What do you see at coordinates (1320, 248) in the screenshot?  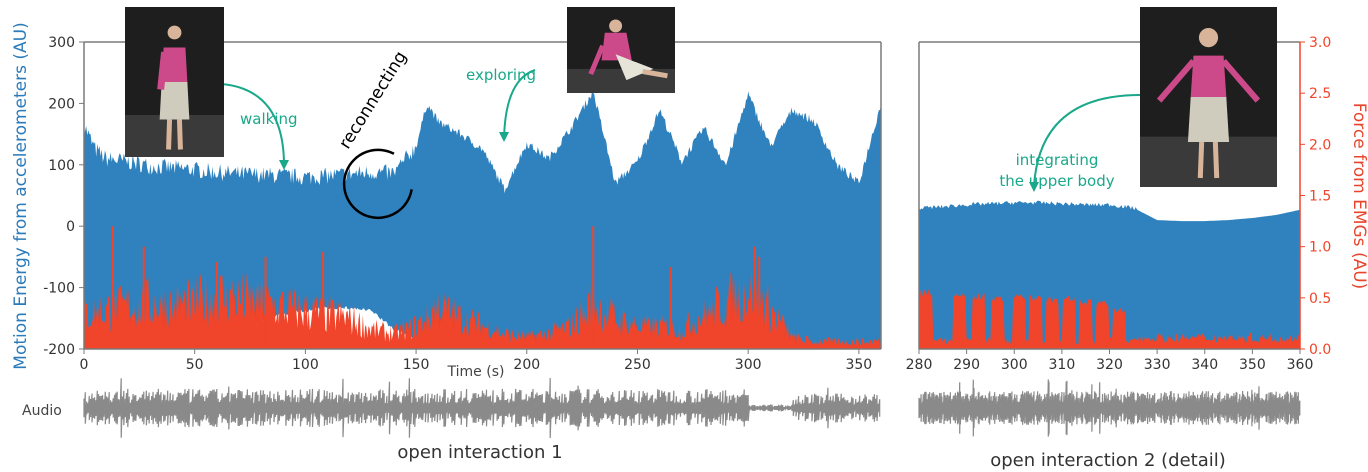 I see `y-tick-label-right-1: 1.0` at bounding box center [1320, 248].